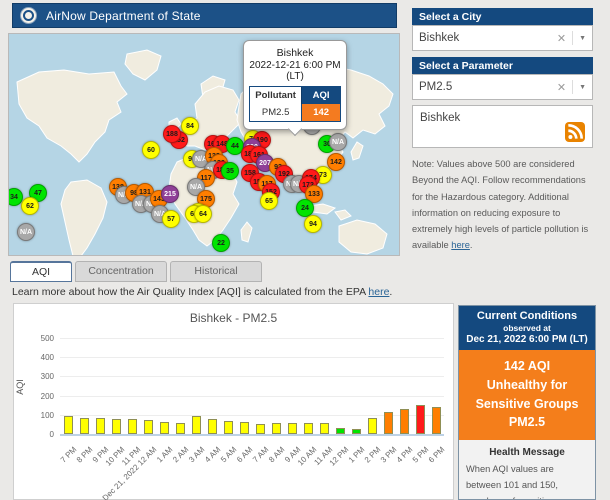  Describe the element at coordinates (336, 162) in the screenshot. I see `aqi-marker: 142` at that location.